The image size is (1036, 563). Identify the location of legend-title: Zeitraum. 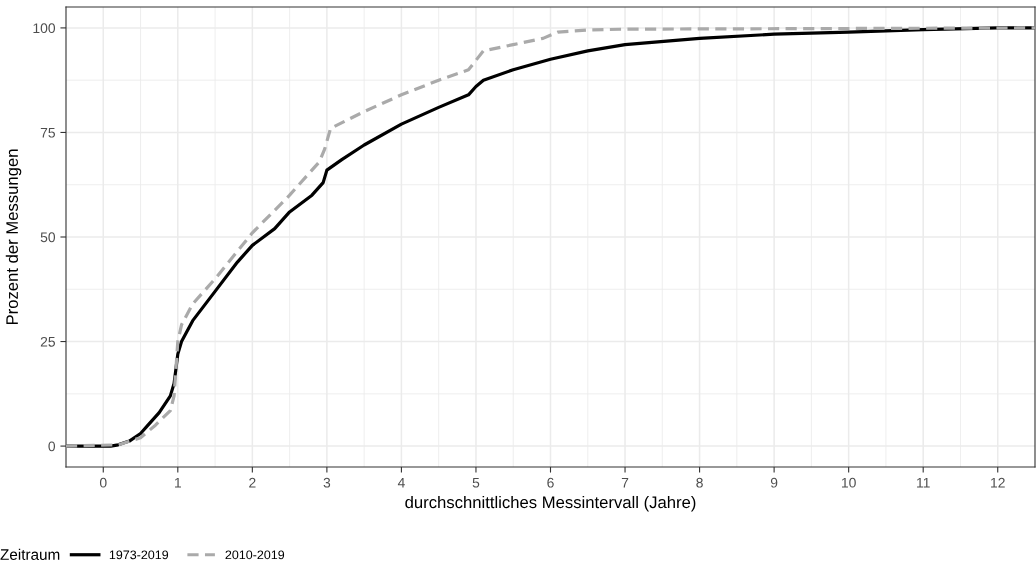
(30, 554).